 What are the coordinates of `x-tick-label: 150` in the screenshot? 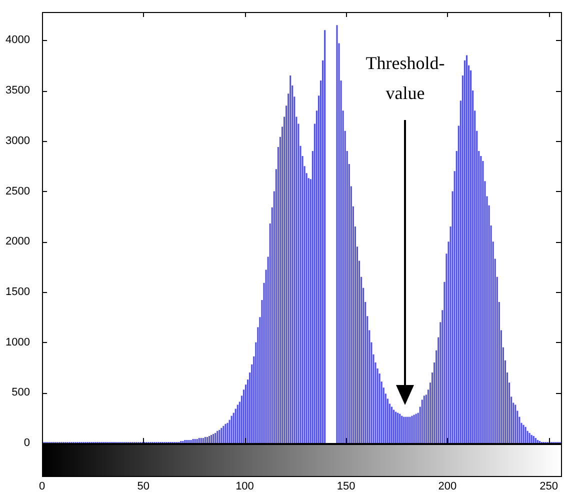 It's located at (346, 486).